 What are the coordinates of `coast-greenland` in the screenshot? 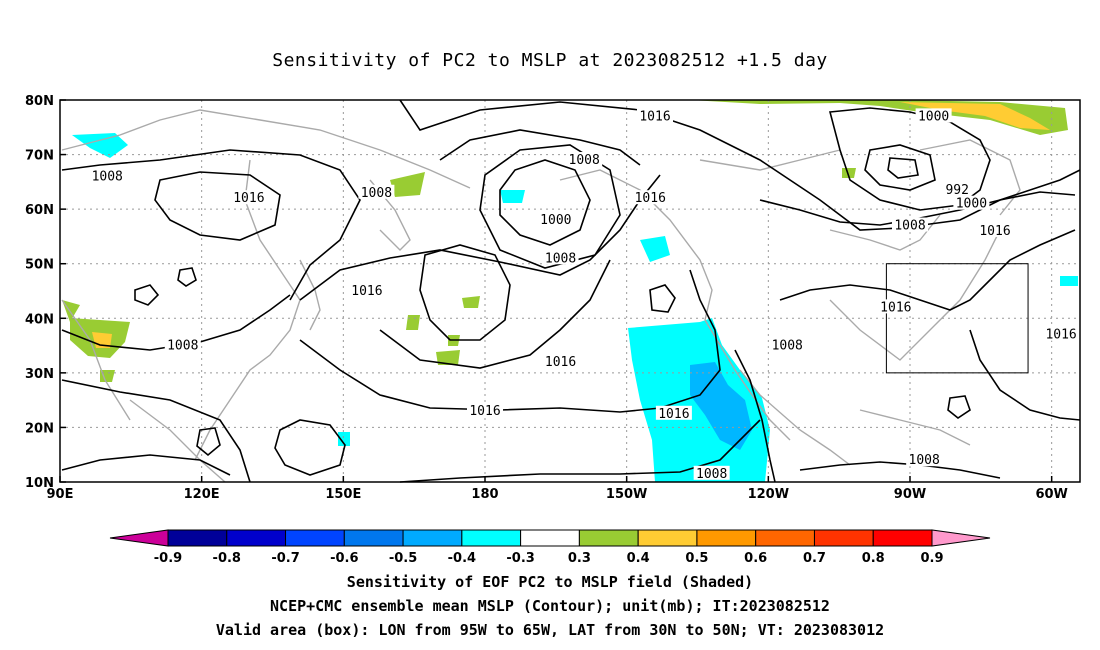 It's located at (970, 177).